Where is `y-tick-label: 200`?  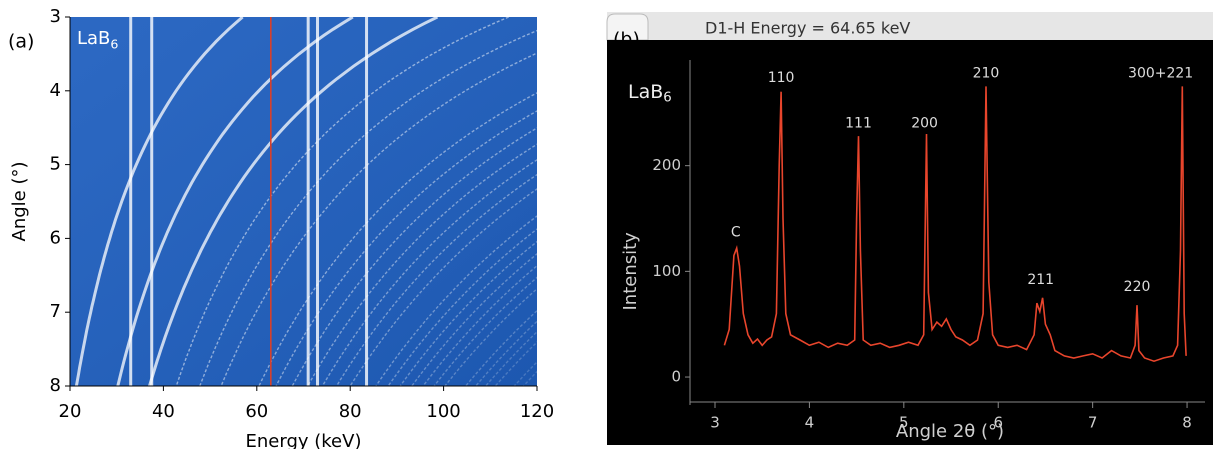
y-tick-label: 200 is located at coordinates (666, 165).